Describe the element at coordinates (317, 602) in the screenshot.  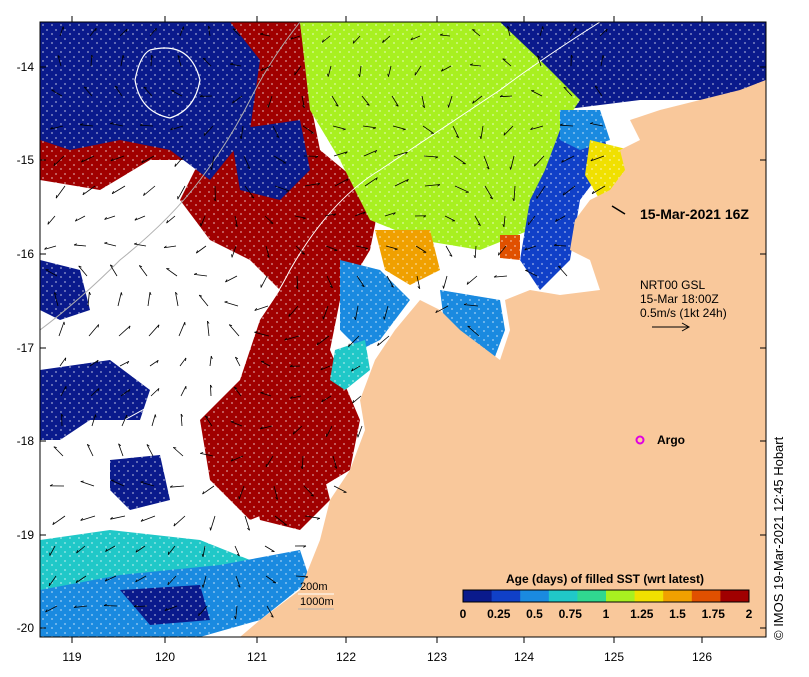
I see `isobath-label-1000m: 1000m` at that location.